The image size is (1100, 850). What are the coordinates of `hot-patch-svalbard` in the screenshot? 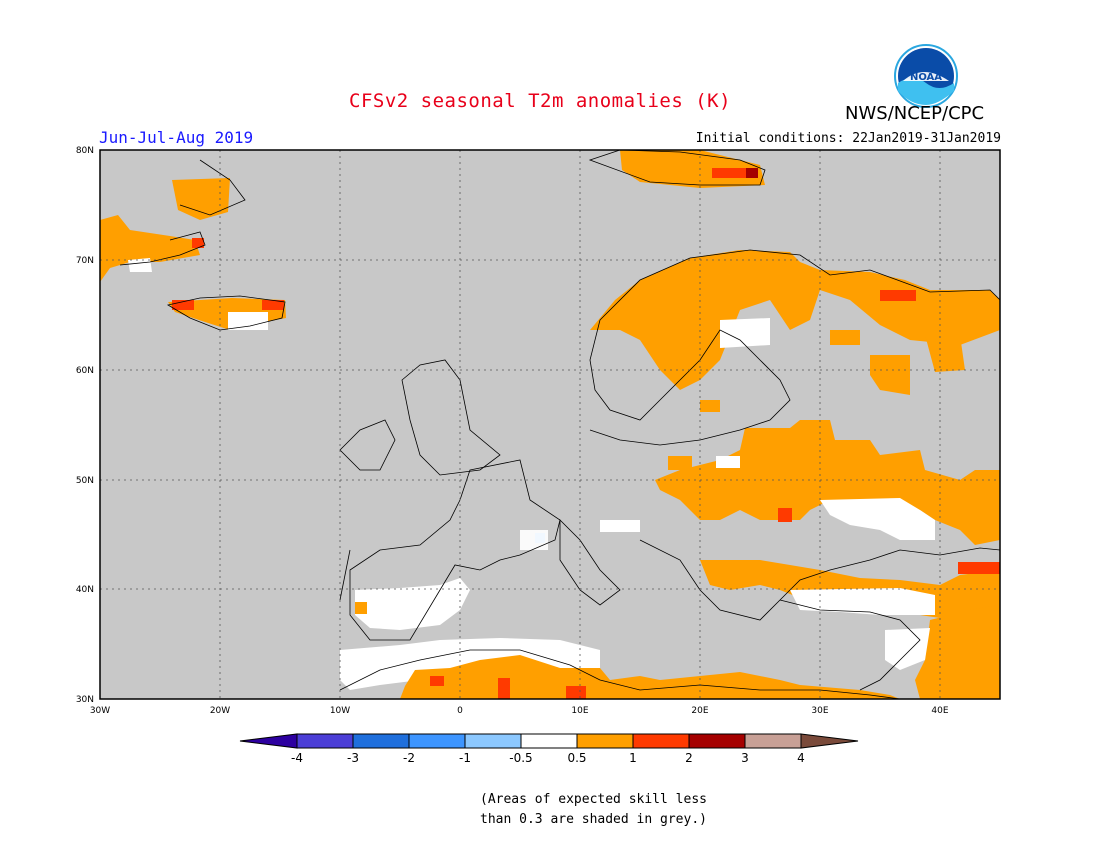 It's located at (731, 173).